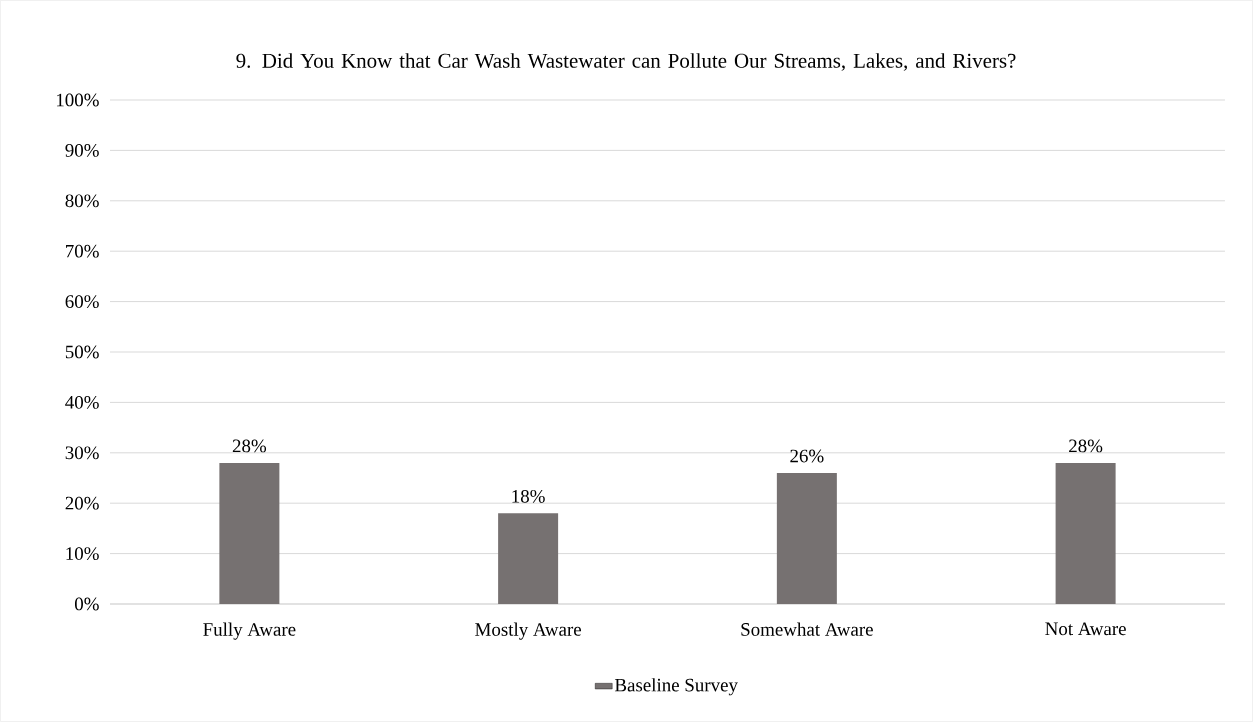  What do you see at coordinates (528, 496) in the screenshot?
I see `data-label: 18%` at bounding box center [528, 496].